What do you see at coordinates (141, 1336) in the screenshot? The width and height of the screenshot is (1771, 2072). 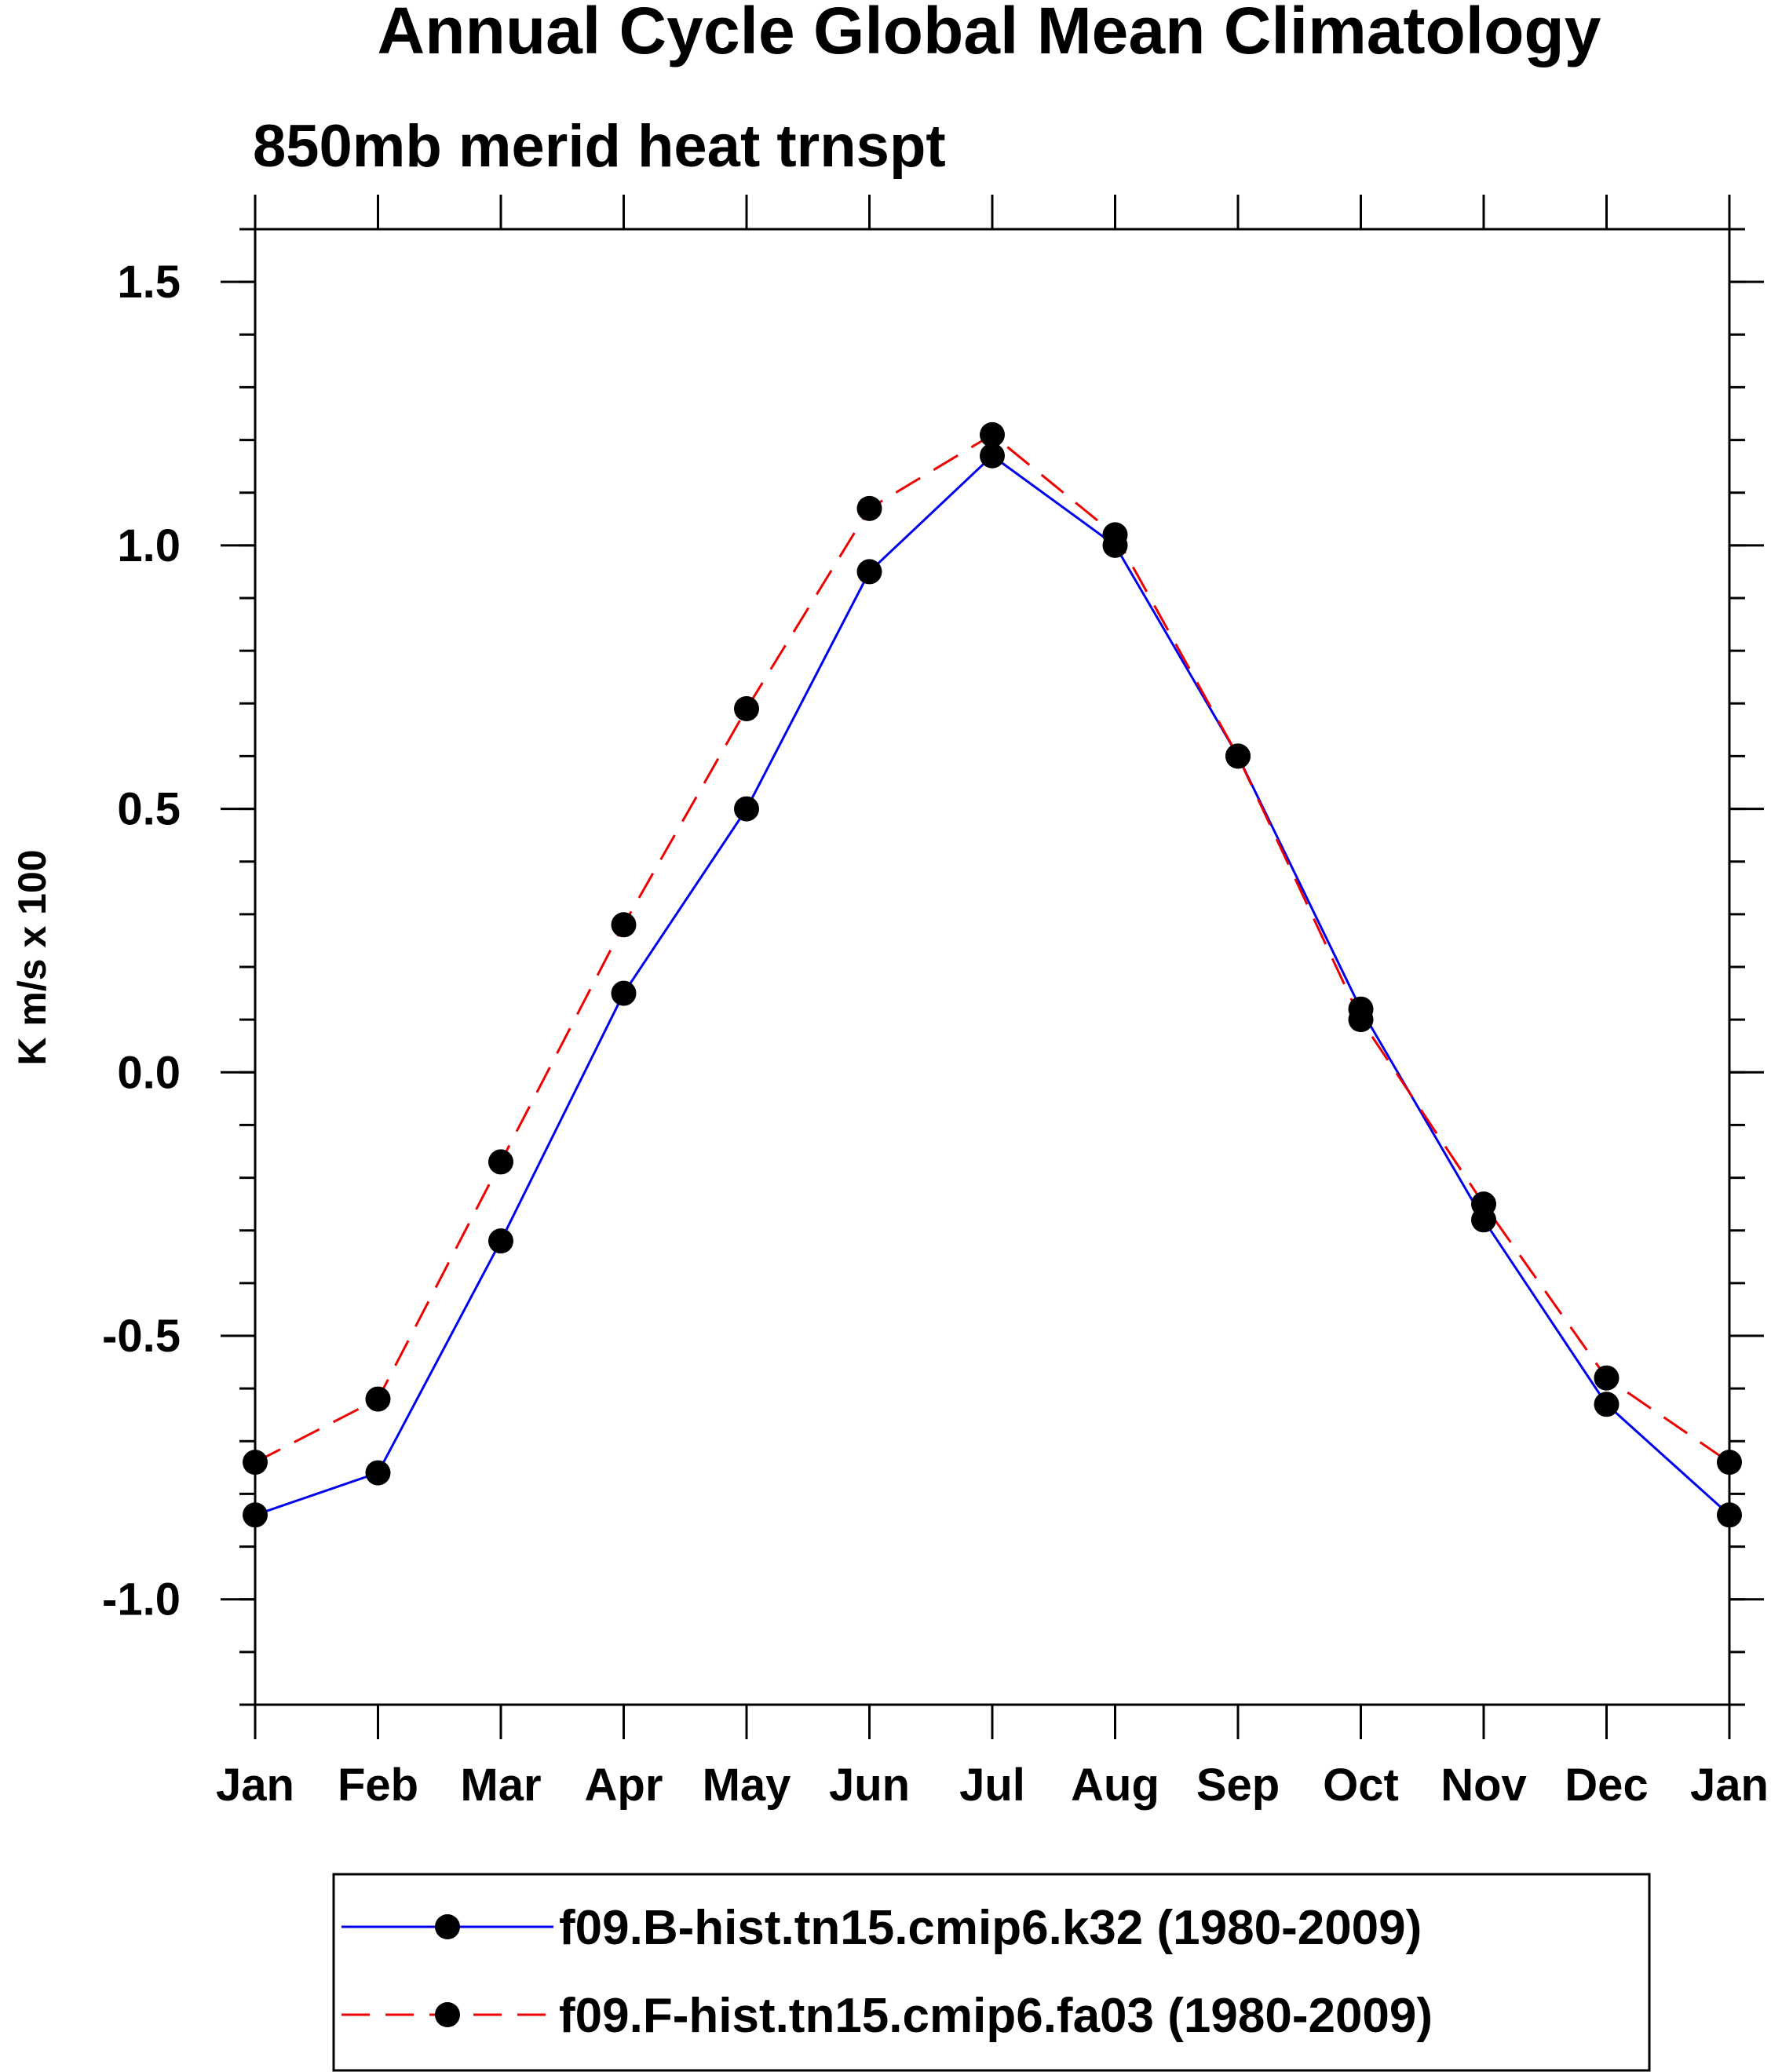 I see `y-tick-label: -0.5` at bounding box center [141, 1336].